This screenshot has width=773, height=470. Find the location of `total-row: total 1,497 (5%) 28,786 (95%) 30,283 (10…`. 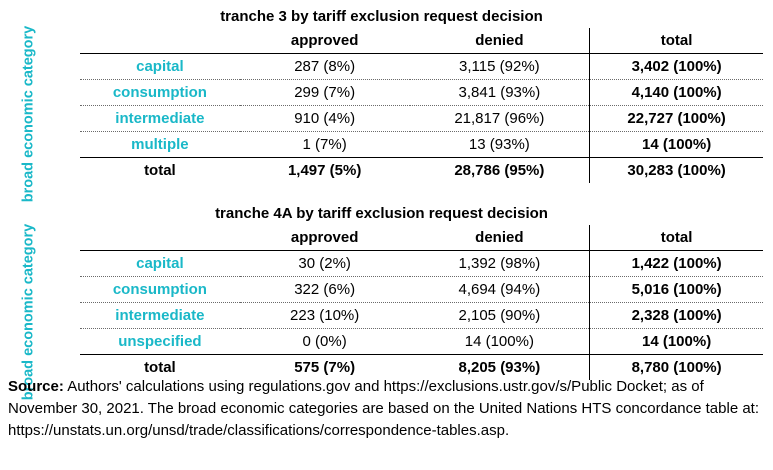

total-row: total 1,497 (5%) 28,786 (95%) 30,283 (10… is located at coordinates (421, 170).